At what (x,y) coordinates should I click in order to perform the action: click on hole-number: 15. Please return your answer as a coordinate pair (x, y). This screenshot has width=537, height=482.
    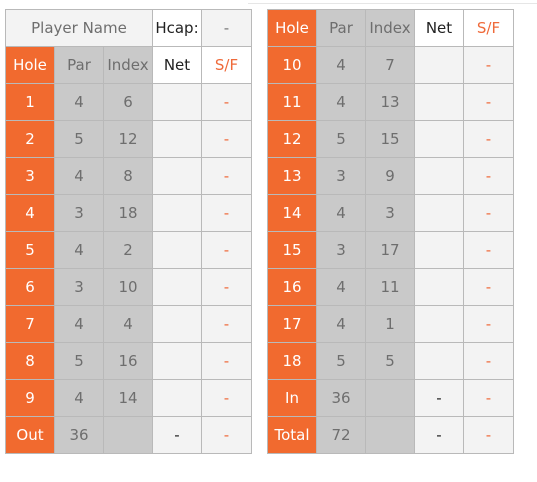
    Looking at the image, I should click on (292, 250).